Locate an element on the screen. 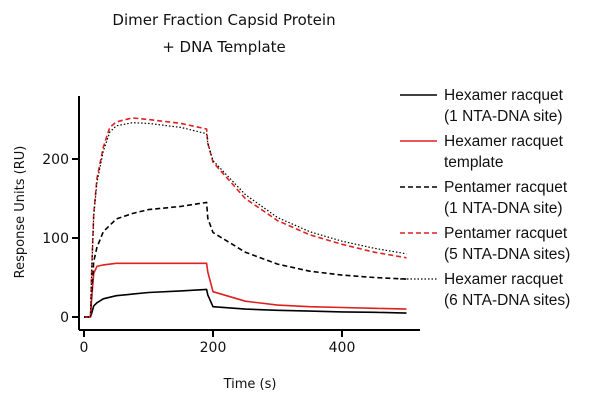  legend-label-5: Hexamer racquet (6 NTA-DNA sites) is located at coordinates (507, 290).